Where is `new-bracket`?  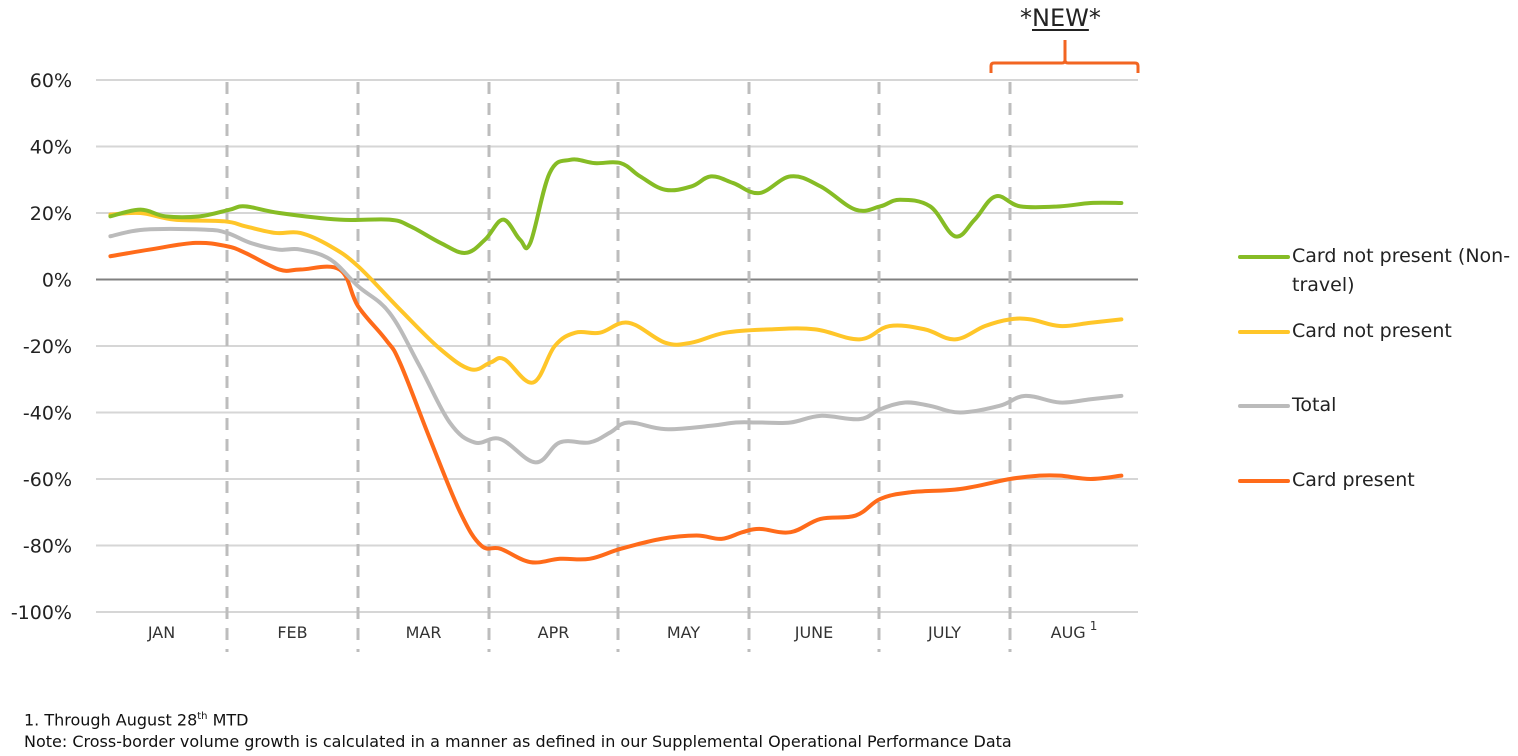
new-bracket is located at coordinates (1064, 56).